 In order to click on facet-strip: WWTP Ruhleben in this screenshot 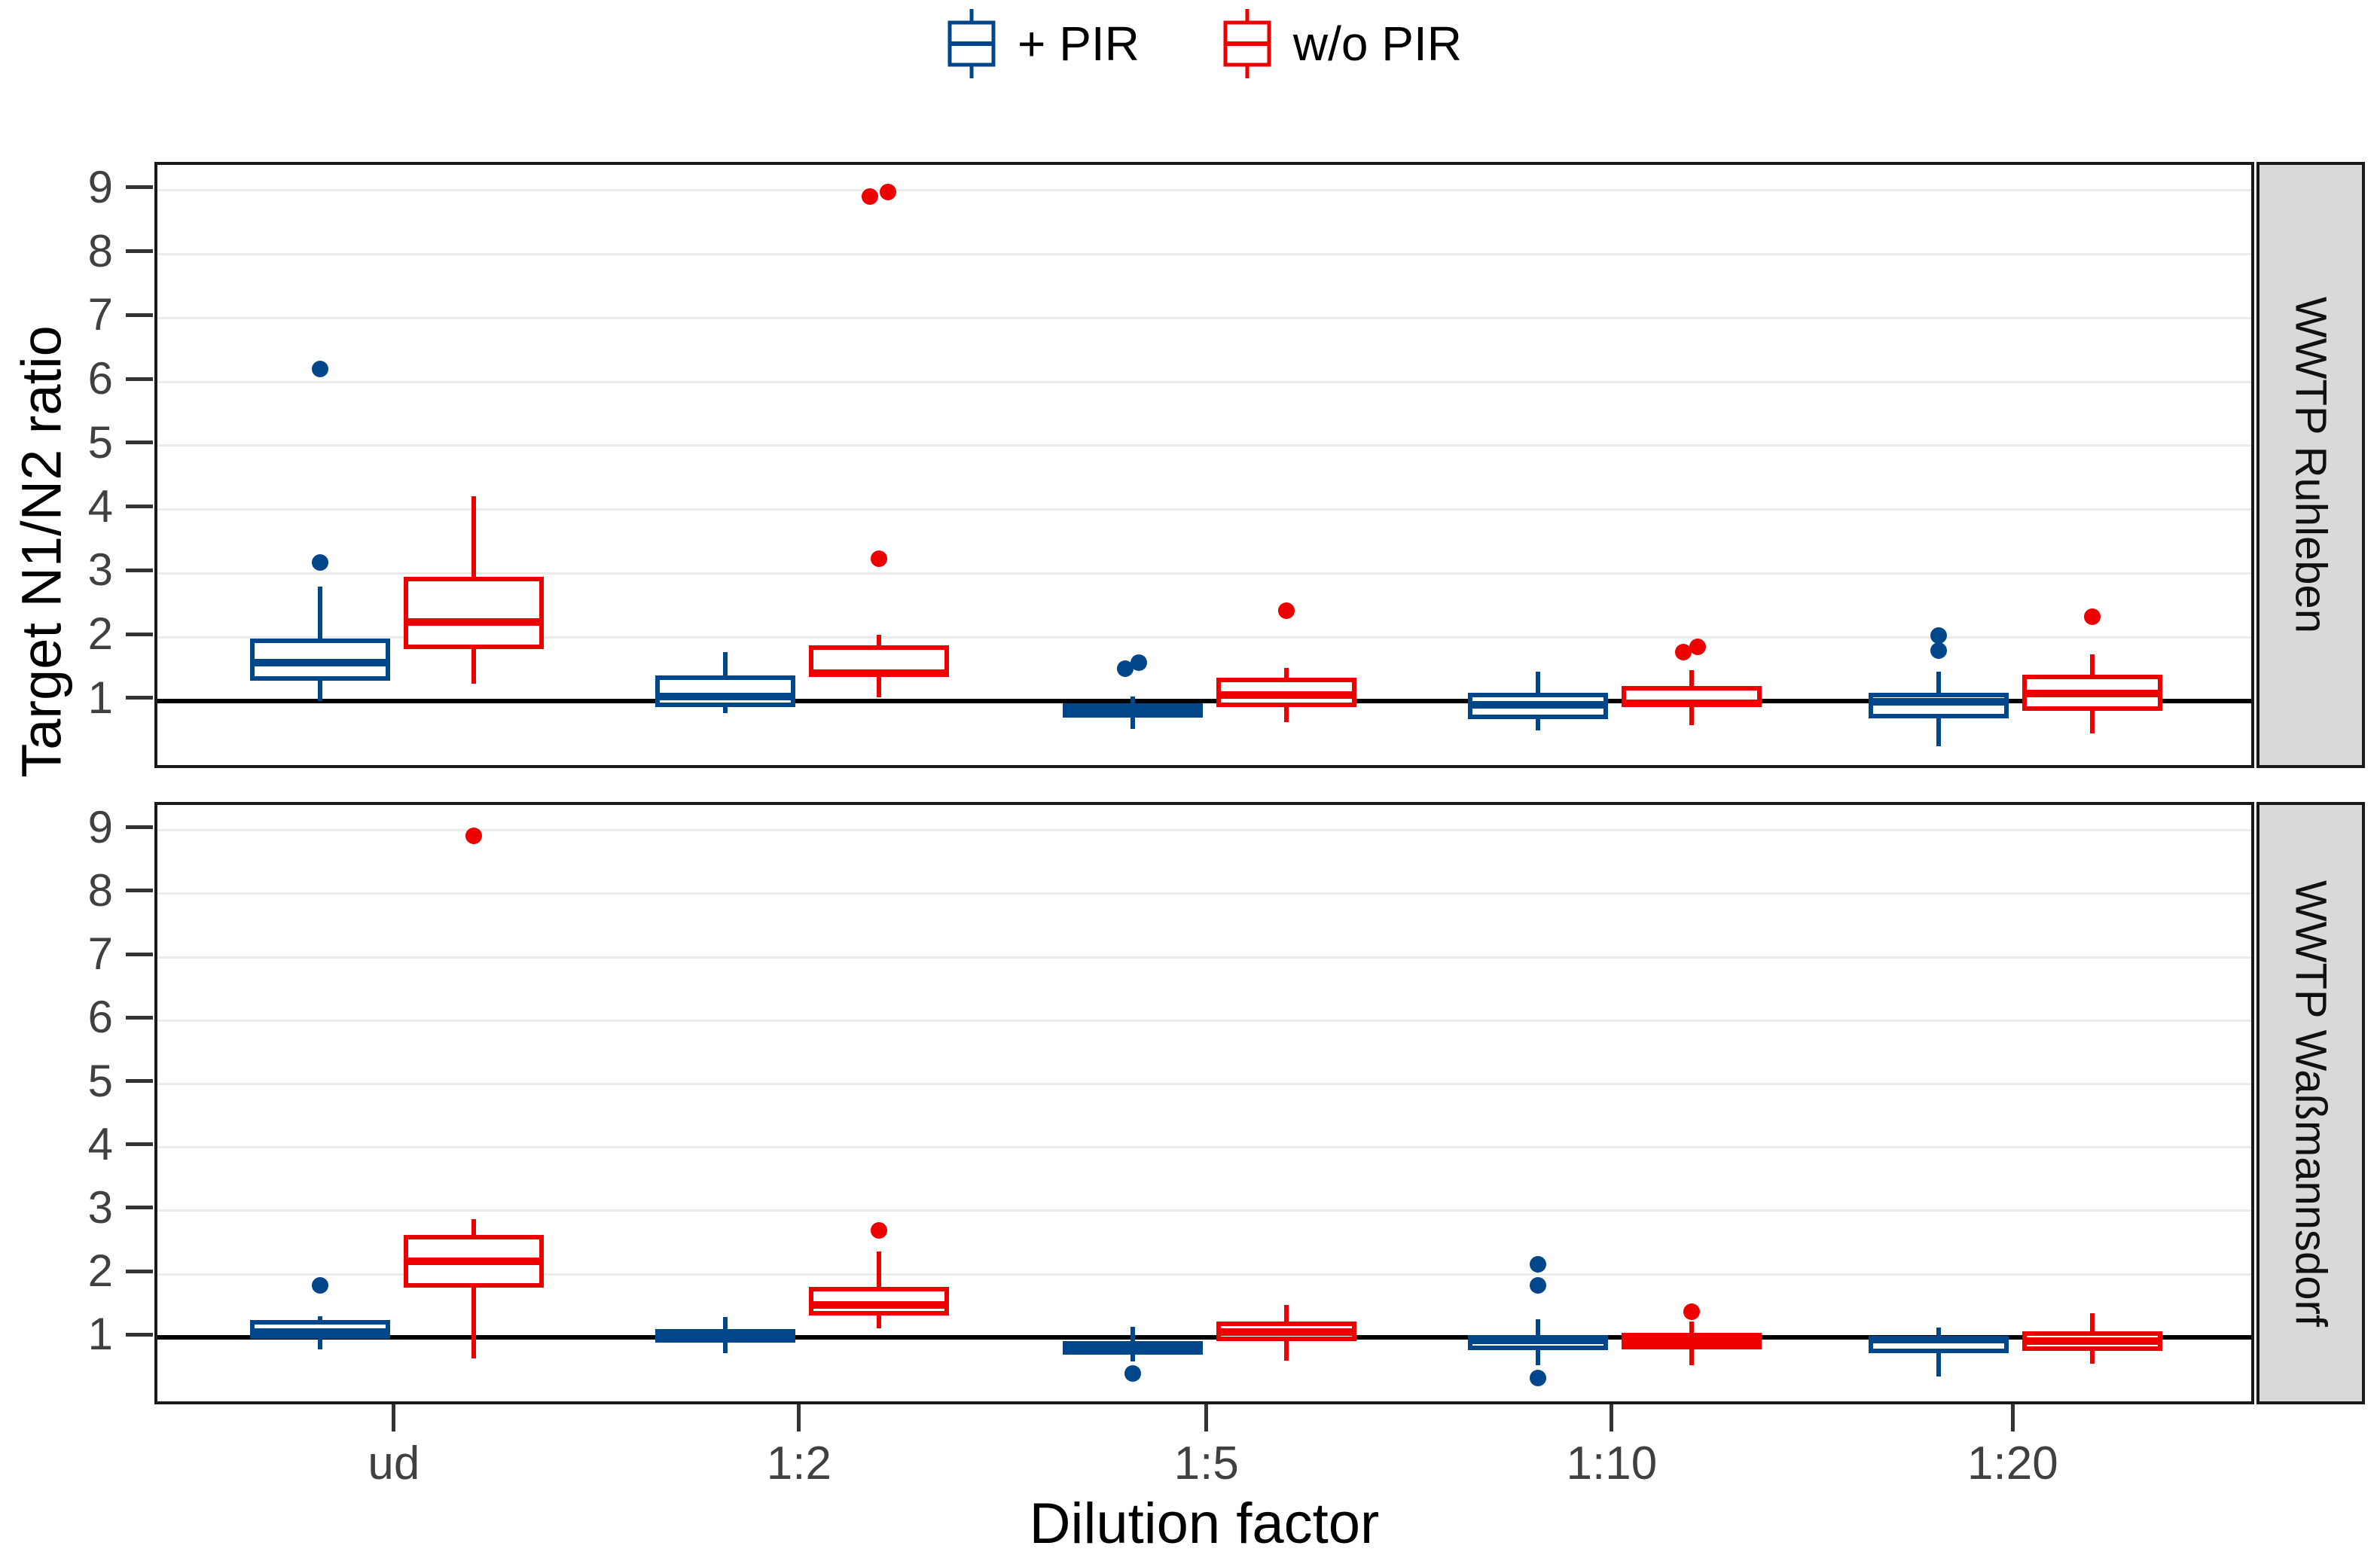, I will do `click(2310, 465)`.